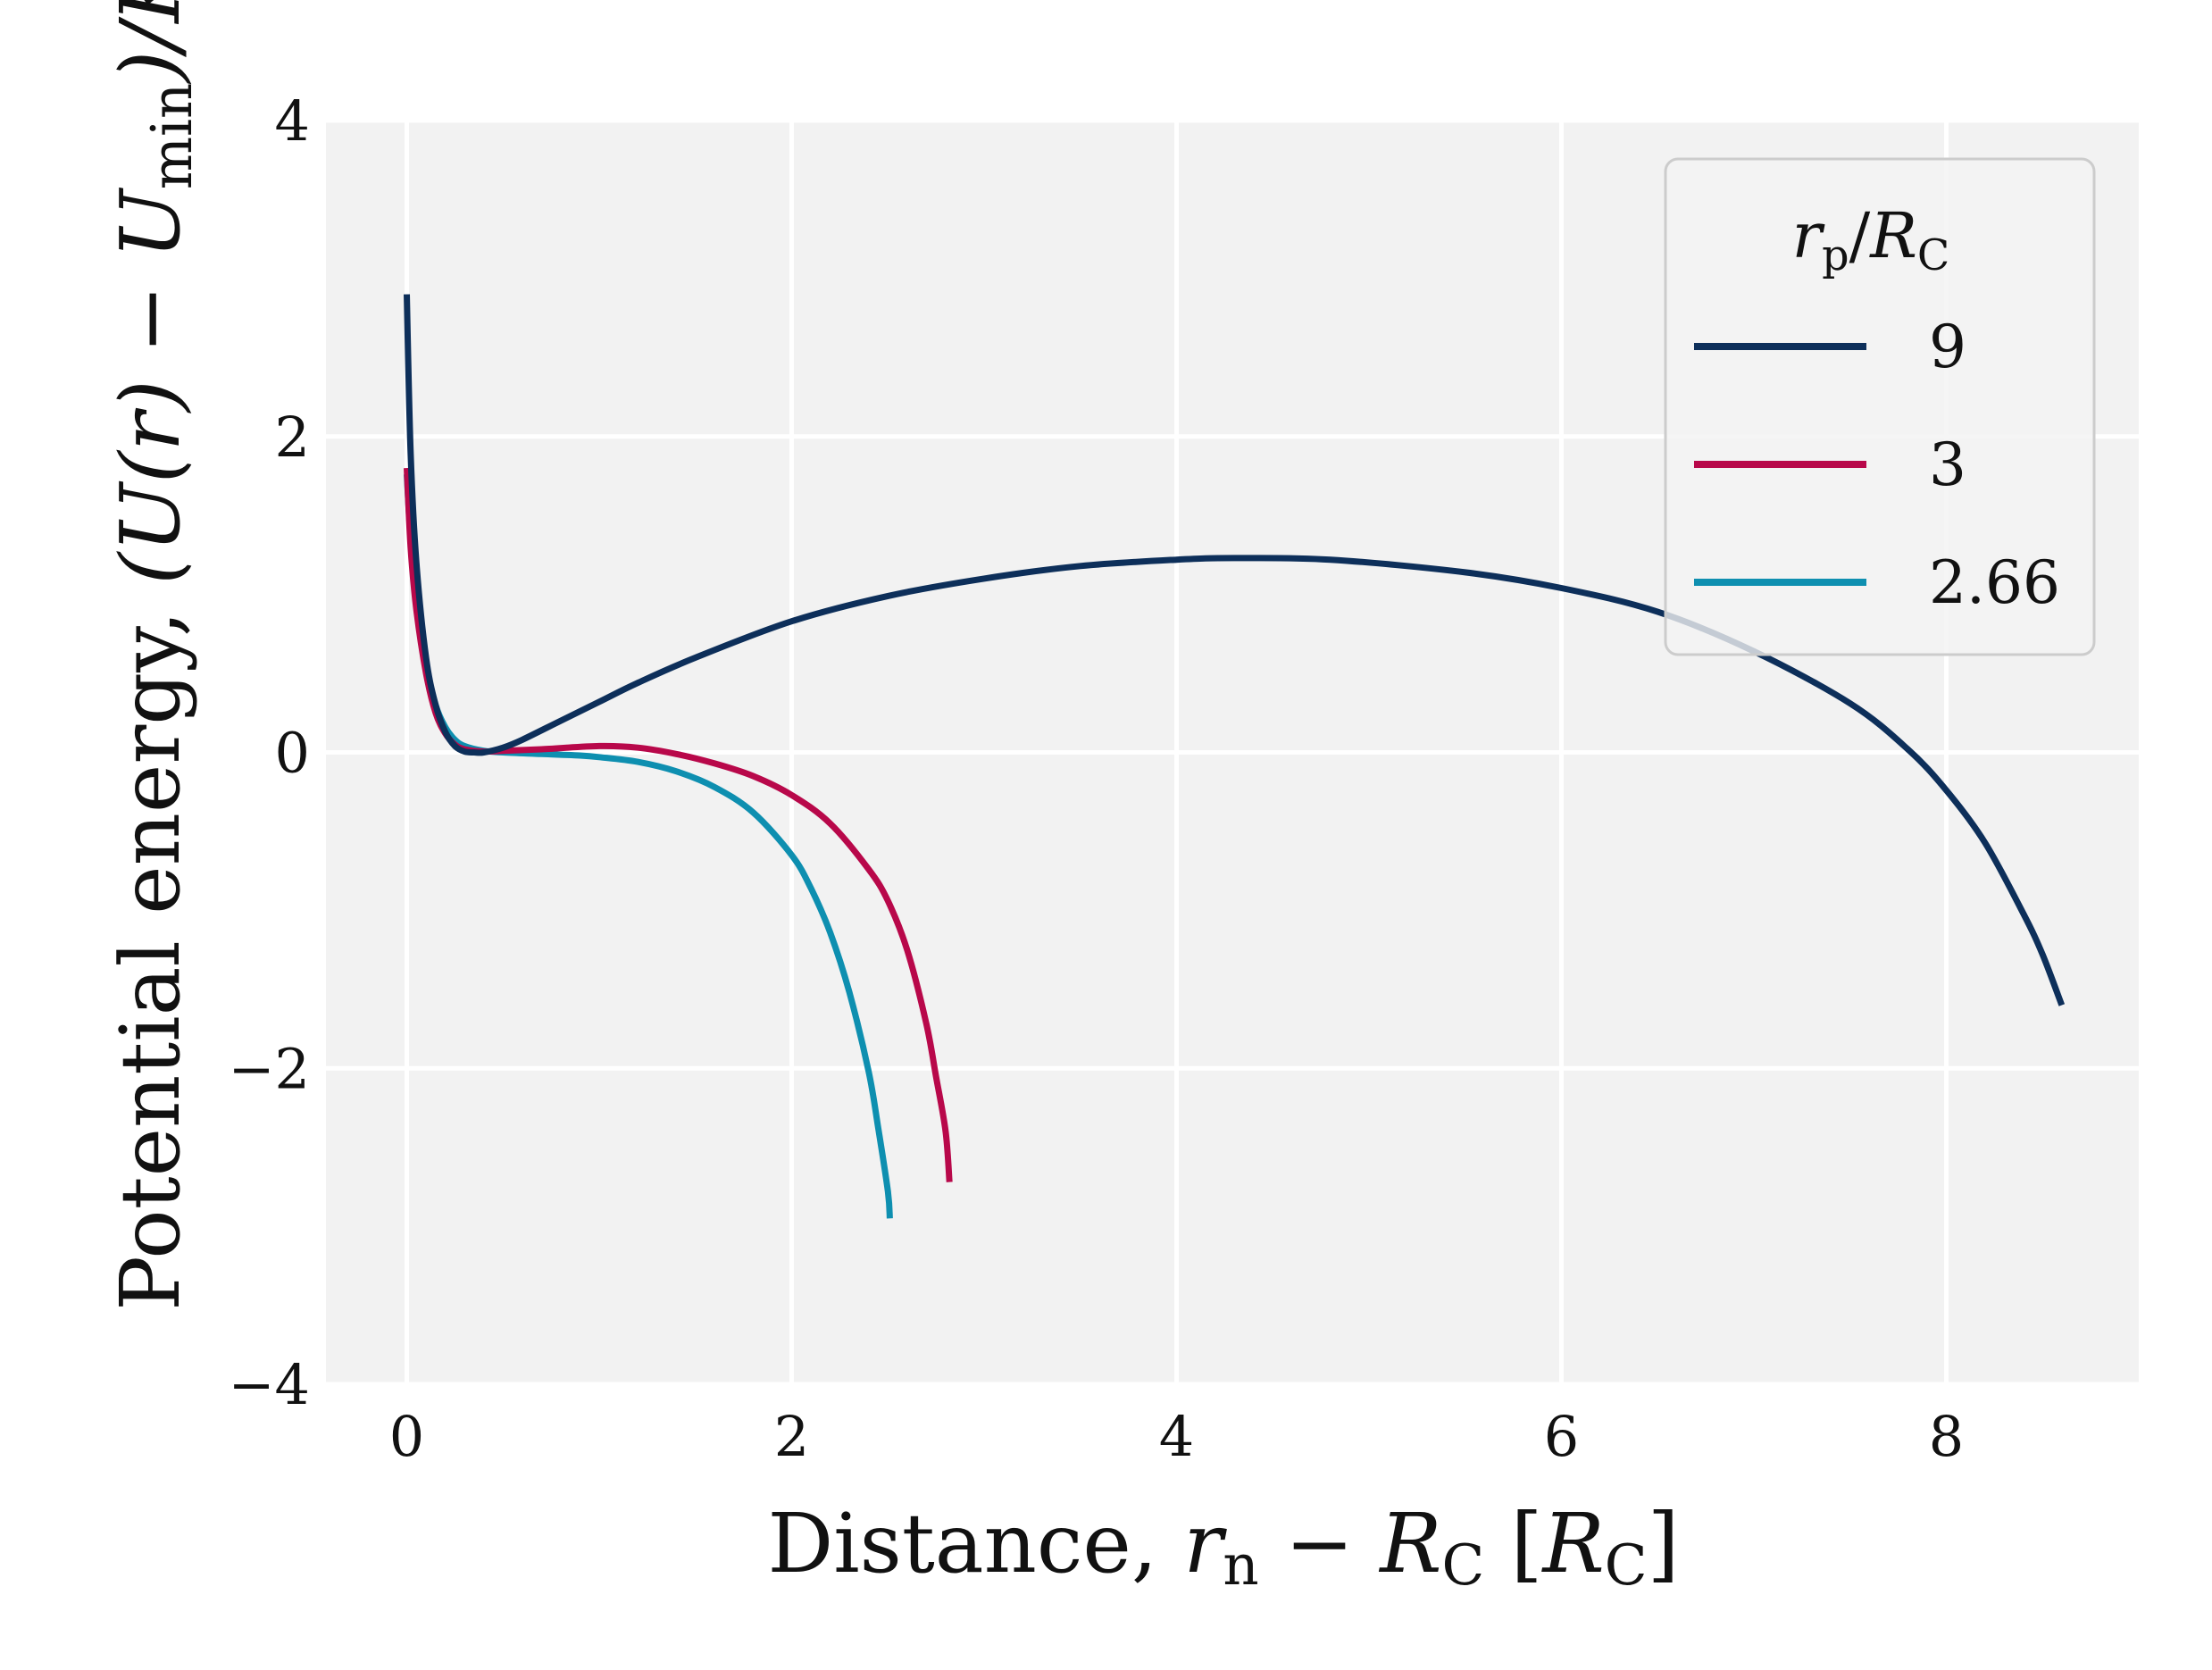  Describe the element at coordinates (292, 753) in the screenshot. I see `y-tick-label: 0` at that location.